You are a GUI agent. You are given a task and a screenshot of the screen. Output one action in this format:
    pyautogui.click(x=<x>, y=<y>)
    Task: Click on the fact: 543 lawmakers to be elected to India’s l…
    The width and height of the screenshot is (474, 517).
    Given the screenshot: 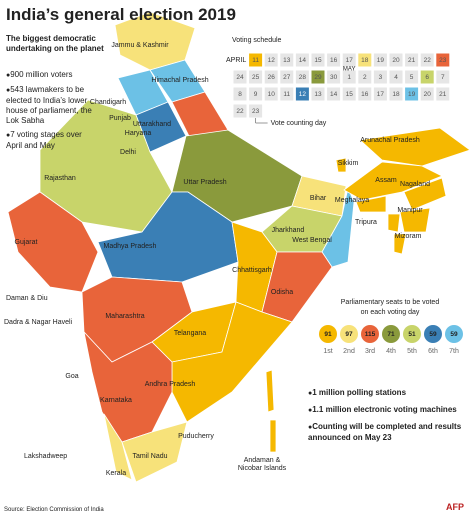 What is the action you would take?
    pyautogui.click(x=52, y=105)
    